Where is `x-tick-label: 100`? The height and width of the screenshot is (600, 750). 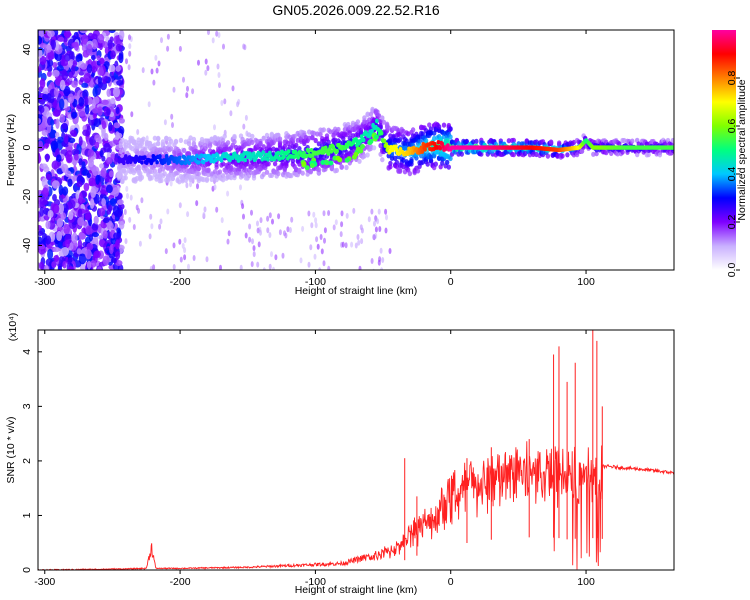
x-tick-label: 100 is located at coordinates (586, 282).